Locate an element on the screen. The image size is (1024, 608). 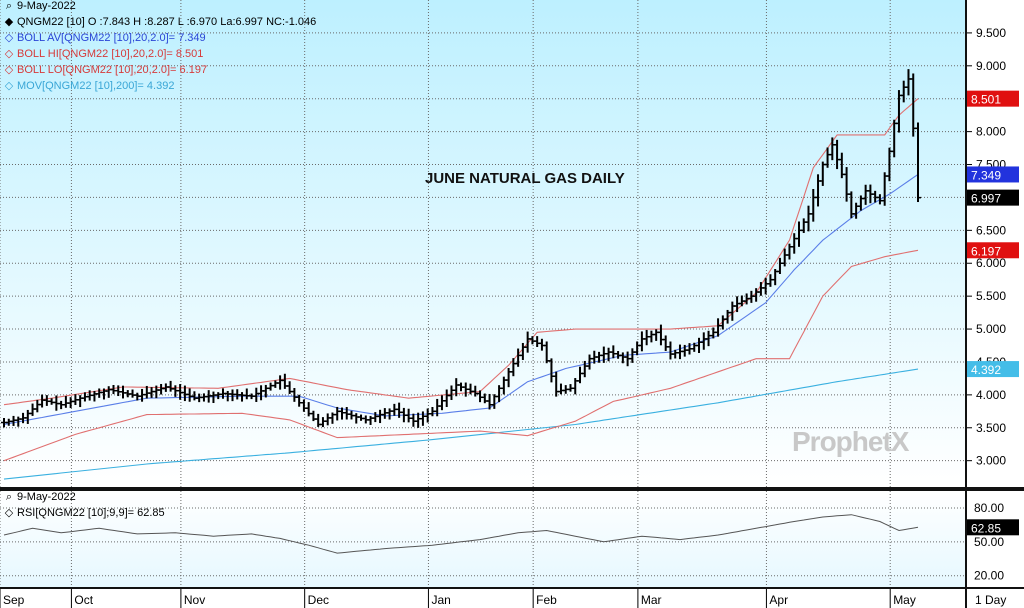
legend-boll-hi: ◇ BOLL HI[QNGM22 [10],20,2.0]= 8.501 is located at coordinates (104, 54).